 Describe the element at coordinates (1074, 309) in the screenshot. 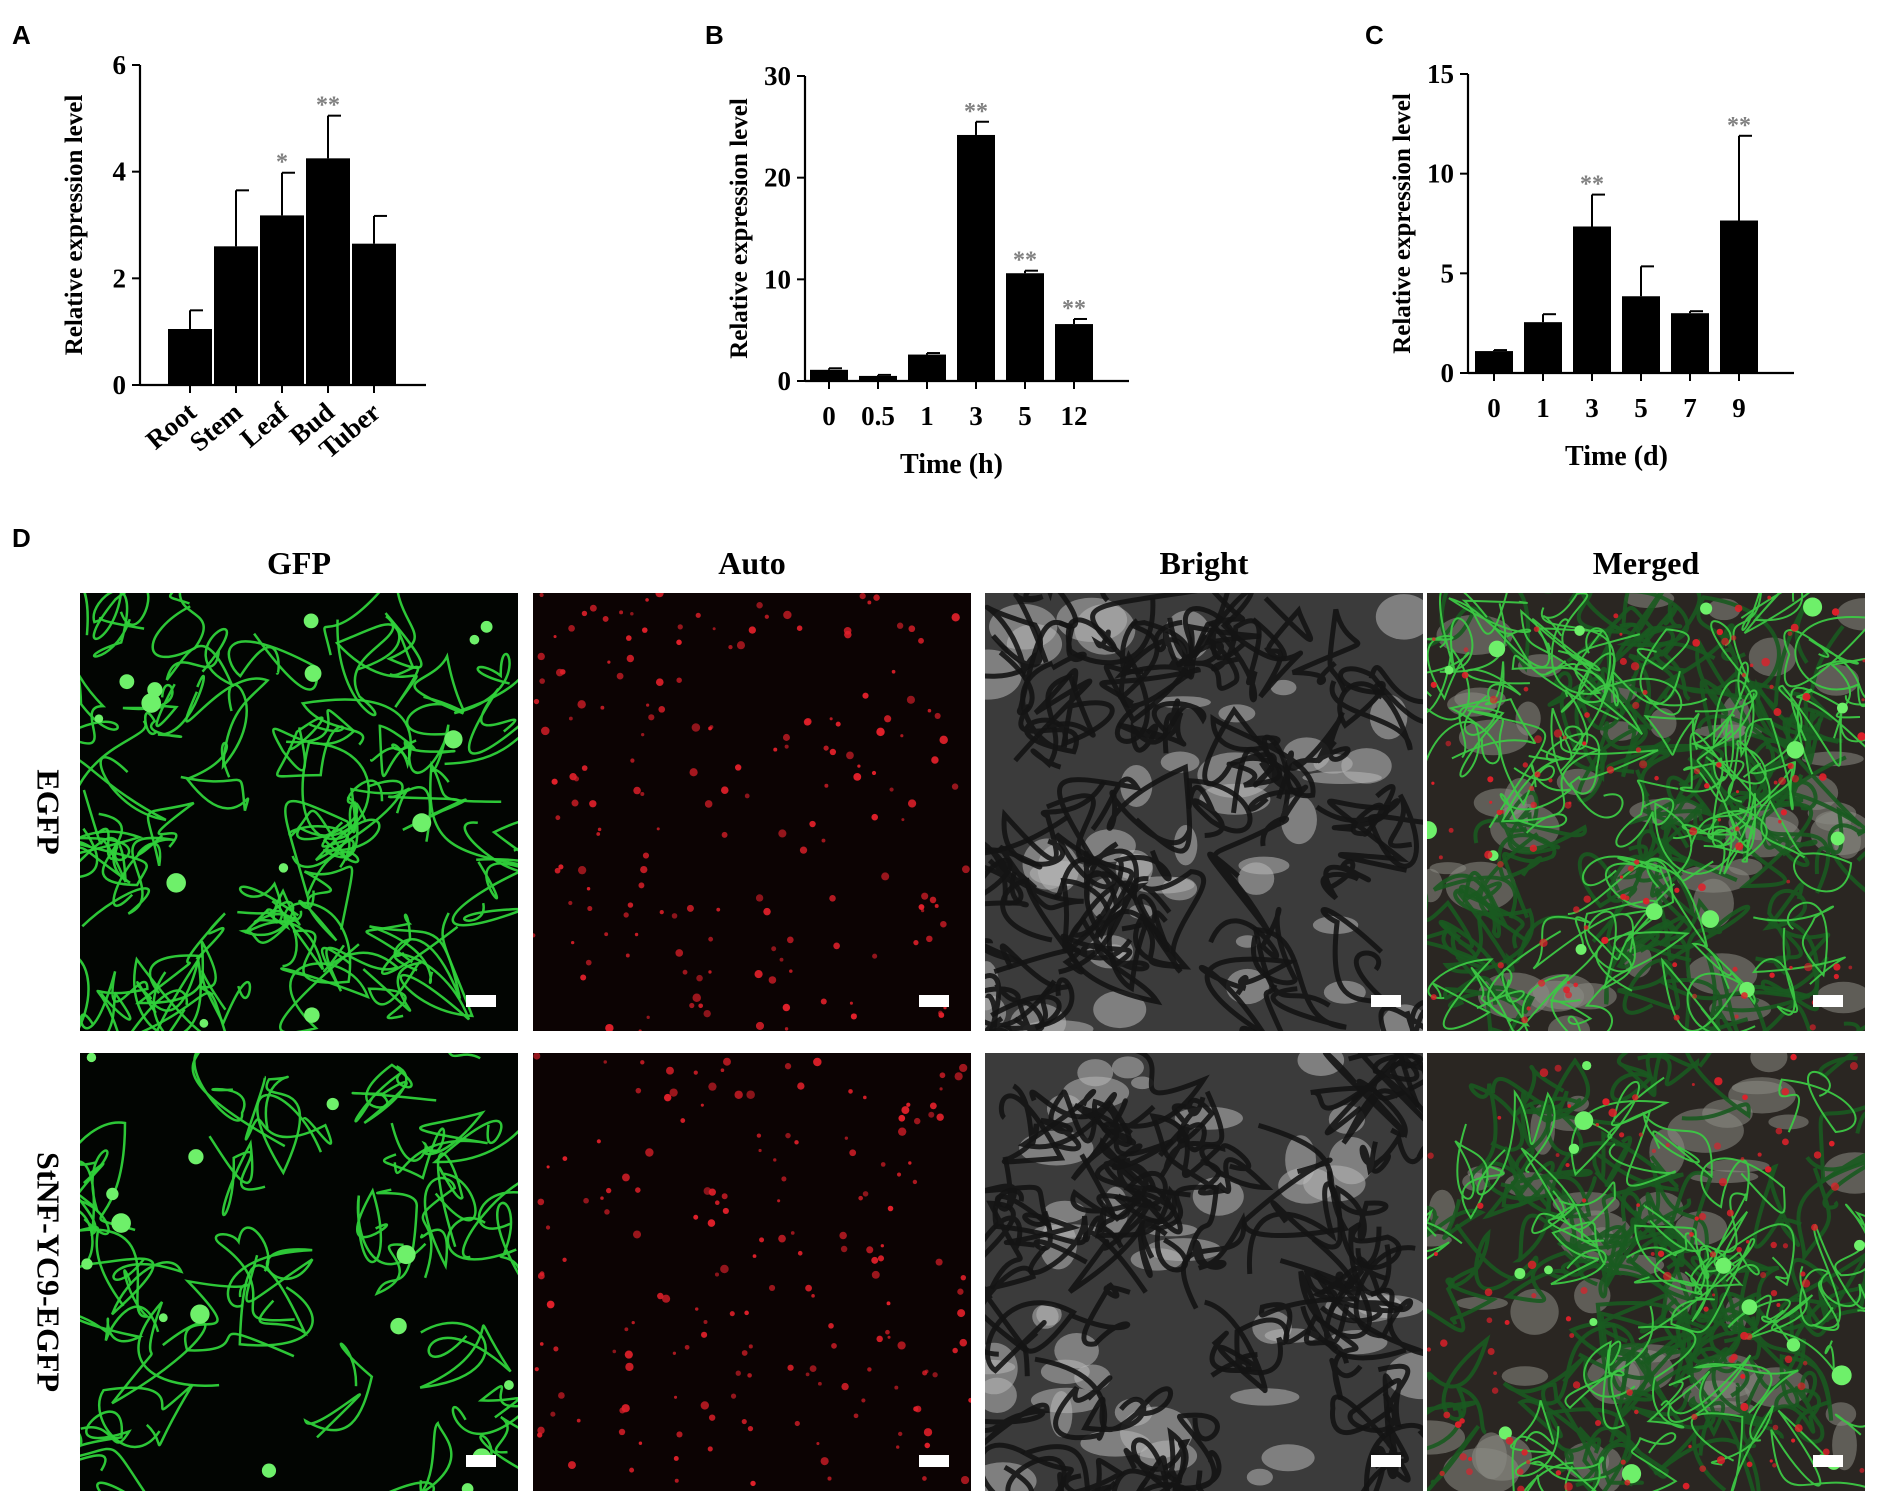

I see `significance-label: **` at that location.